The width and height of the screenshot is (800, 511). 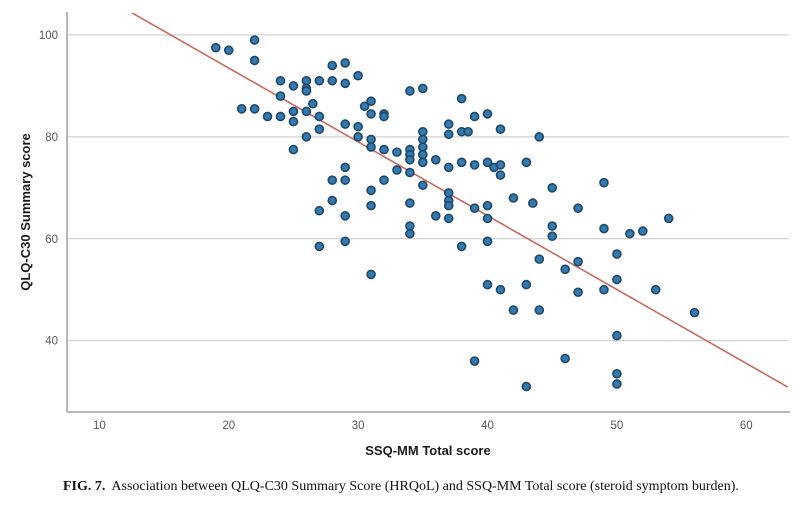 What do you see at coordinates (51, 342) in the screenshot?
I see `y-tick-label: 40` at bounding box center [51, 342].